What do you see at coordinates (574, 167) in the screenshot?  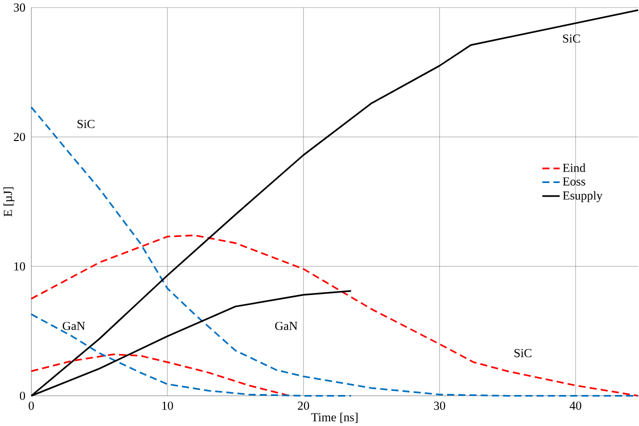 I see `legend-label: Eind` at bounding box center [574, 167].